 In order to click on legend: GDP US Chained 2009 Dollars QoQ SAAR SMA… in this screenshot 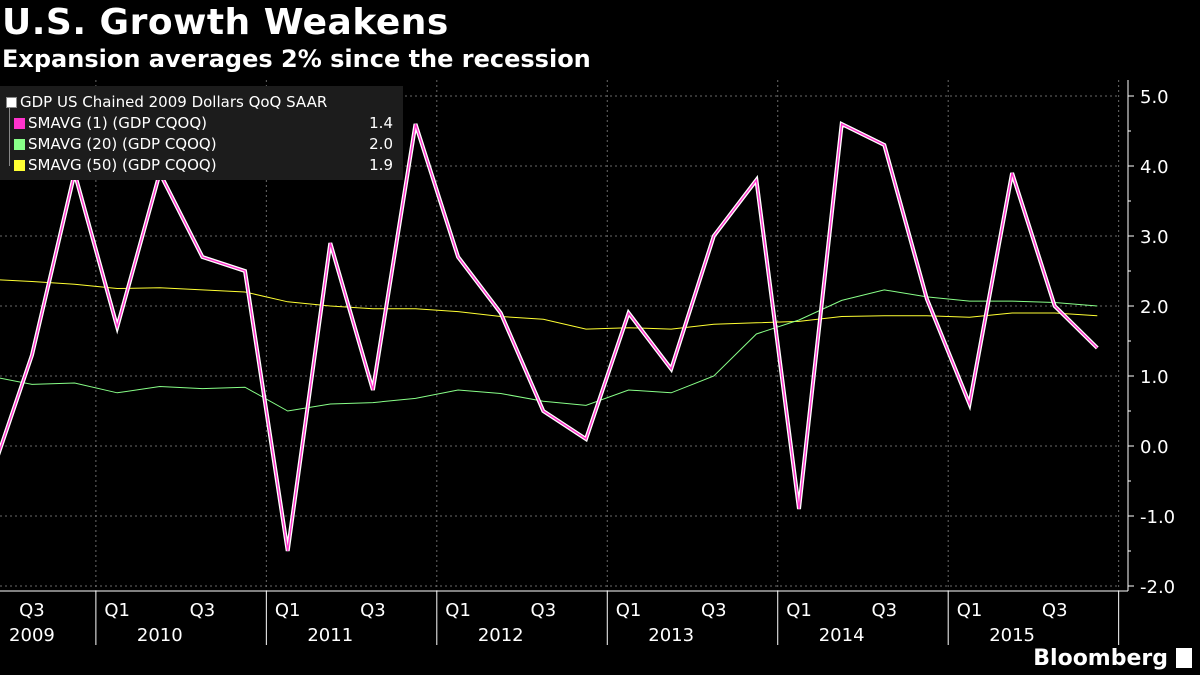, I will do `click(201, 133)`.